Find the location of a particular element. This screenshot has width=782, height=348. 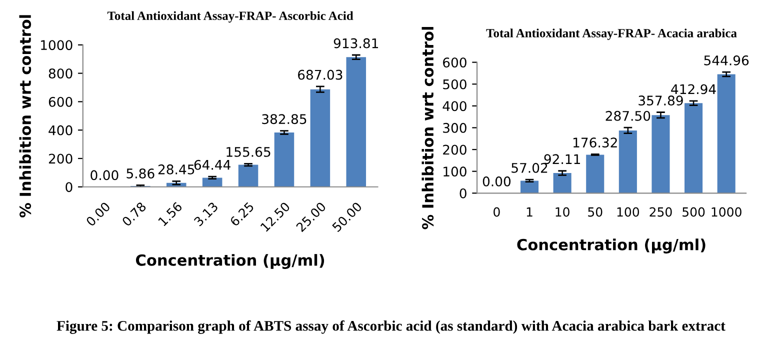

chart-title: Total Antioxidant Assay-FRAP- Acacia arabica is located at coordinates (611, 34).